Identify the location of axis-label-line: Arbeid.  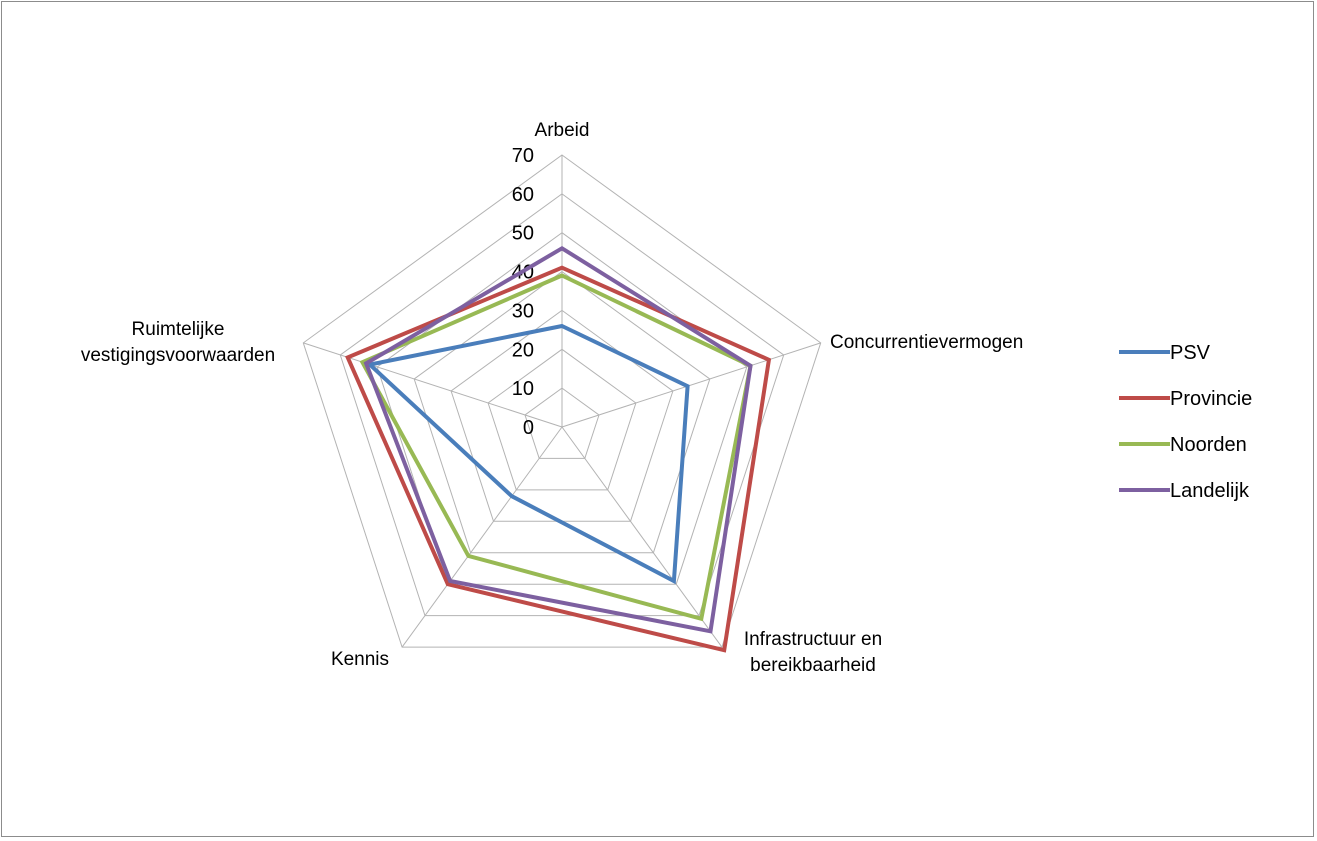
(562, 130).